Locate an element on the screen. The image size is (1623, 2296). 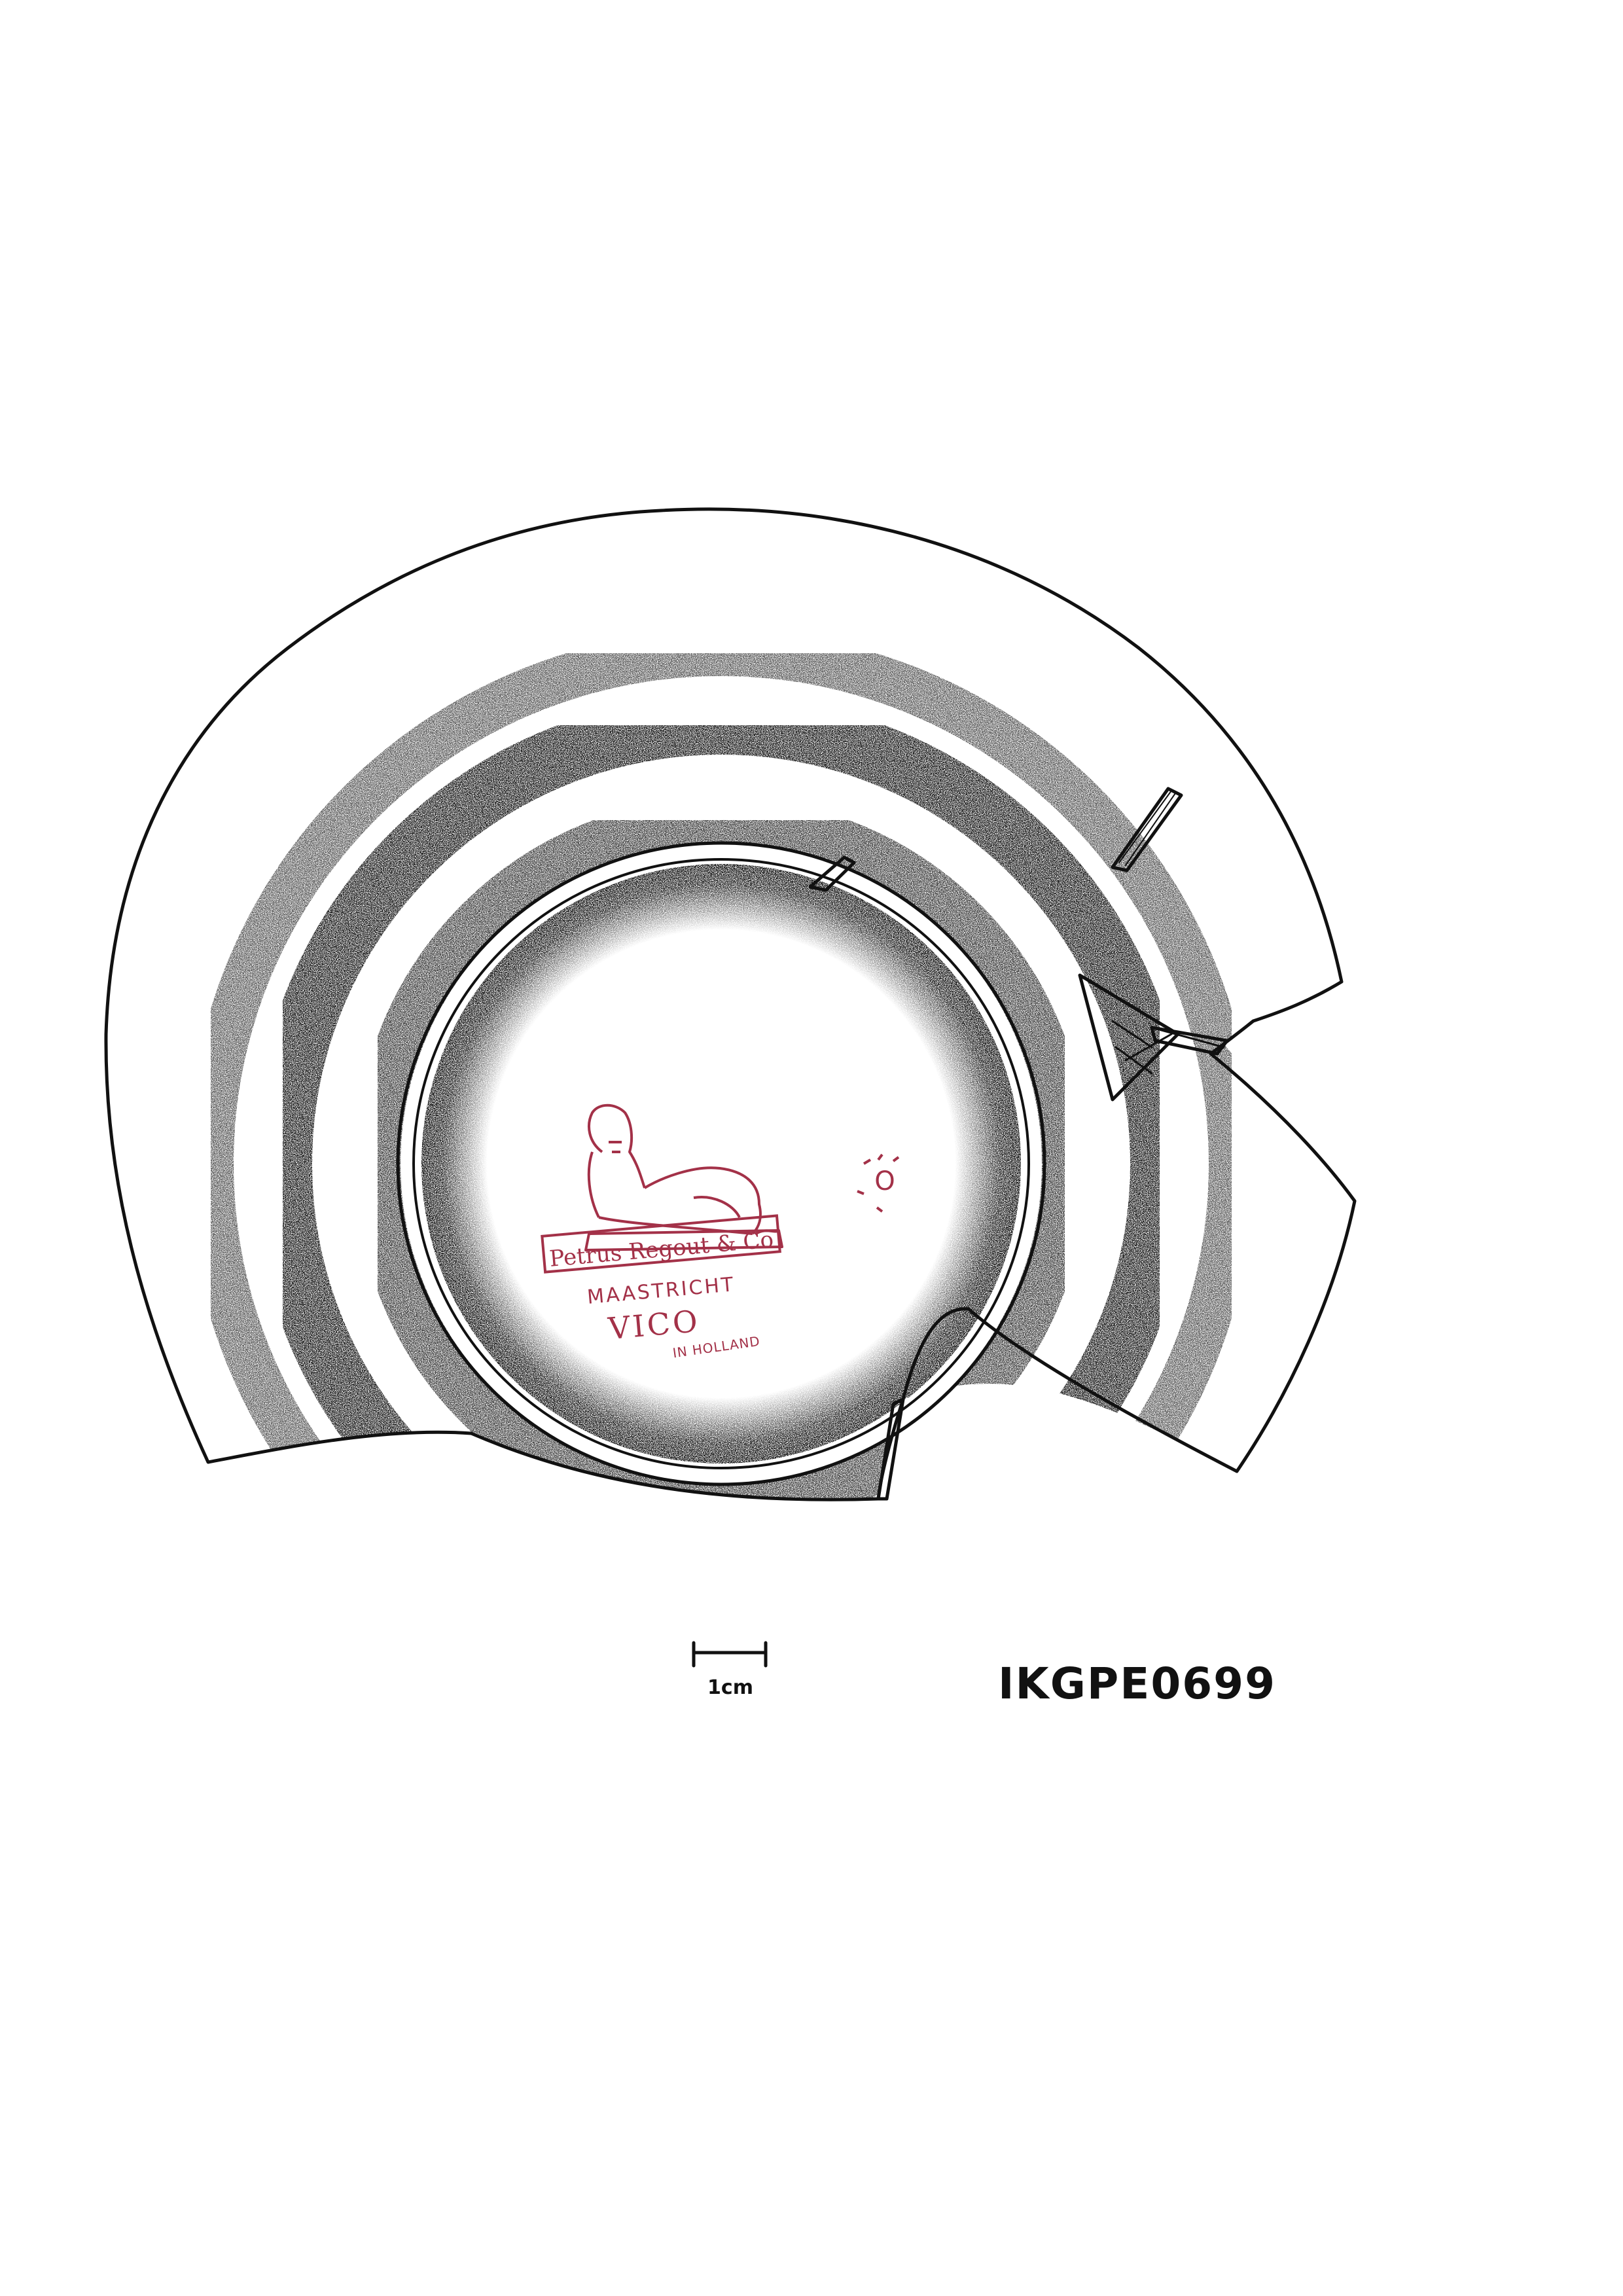
stamp-line-3: VICO is located at coordinates (653, 1324).